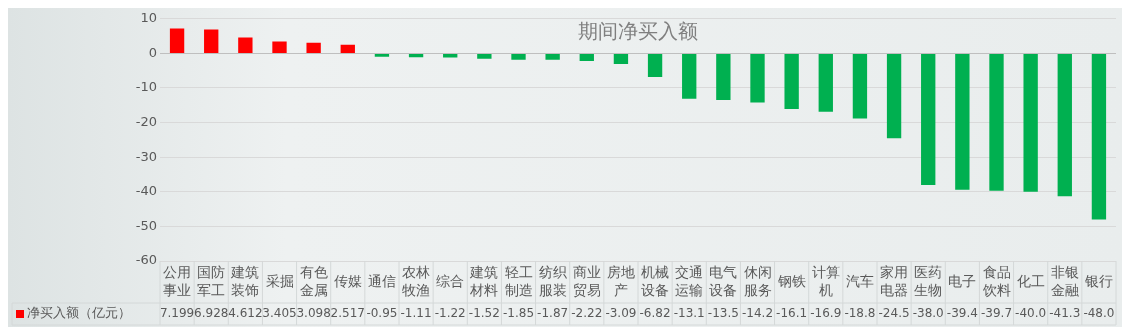 The width and height of the screenshot is (1130, 335). What do you see at coordinates (313, 313) in the screenshot?
I see `data-label: 3.098` at bounding box center [313, 313].